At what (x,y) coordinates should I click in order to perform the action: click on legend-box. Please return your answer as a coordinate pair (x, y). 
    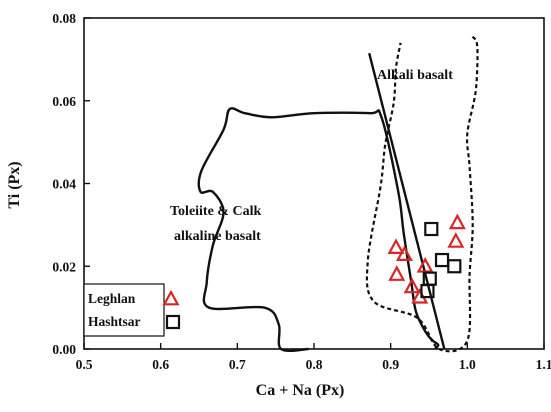
    Looking at the image, I should click on (124, 310).